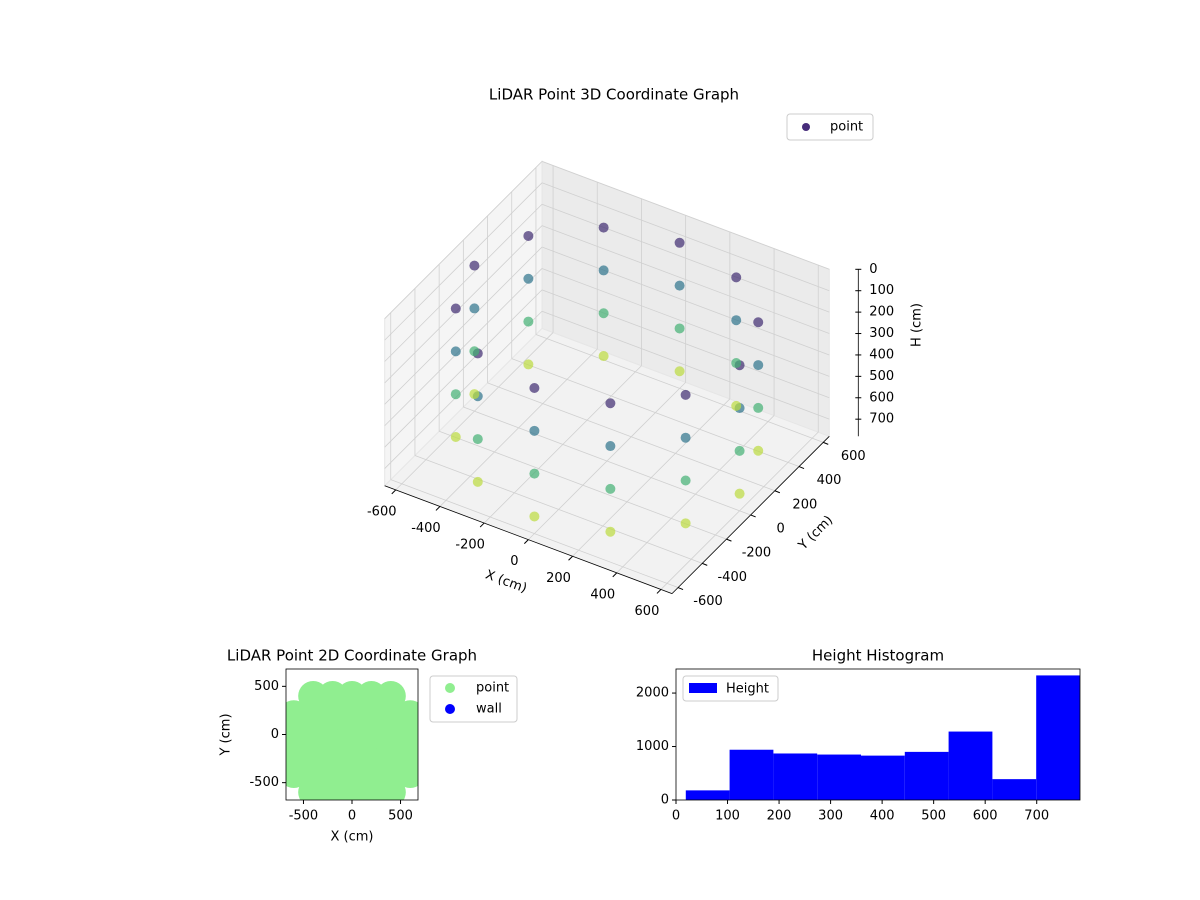  I want to click on z-tick-label: 500, so click(881, 376).